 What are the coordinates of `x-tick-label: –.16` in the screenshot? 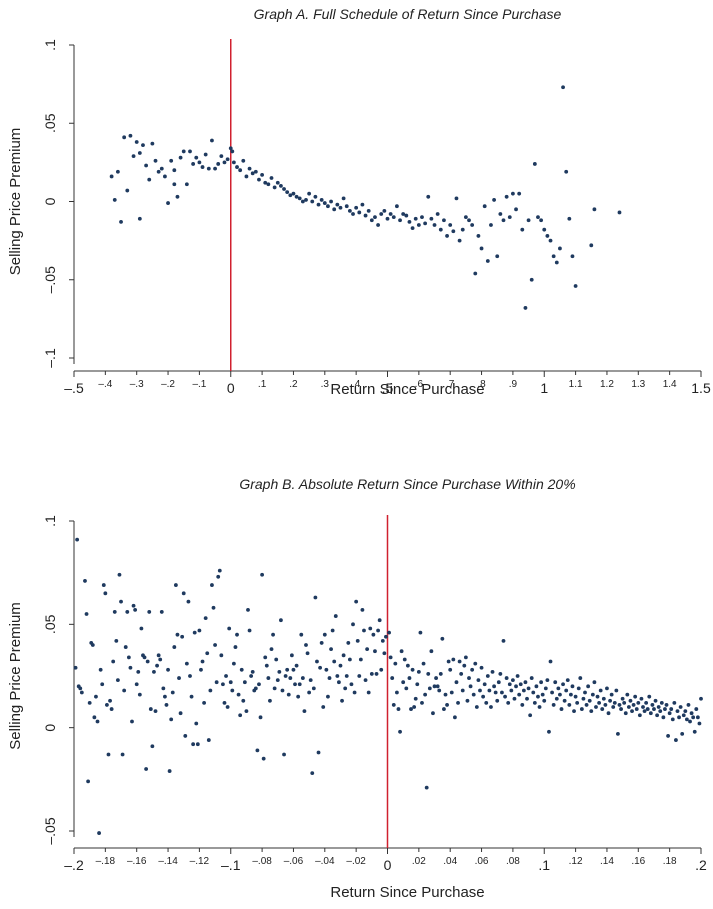 It's located at (137, 861).